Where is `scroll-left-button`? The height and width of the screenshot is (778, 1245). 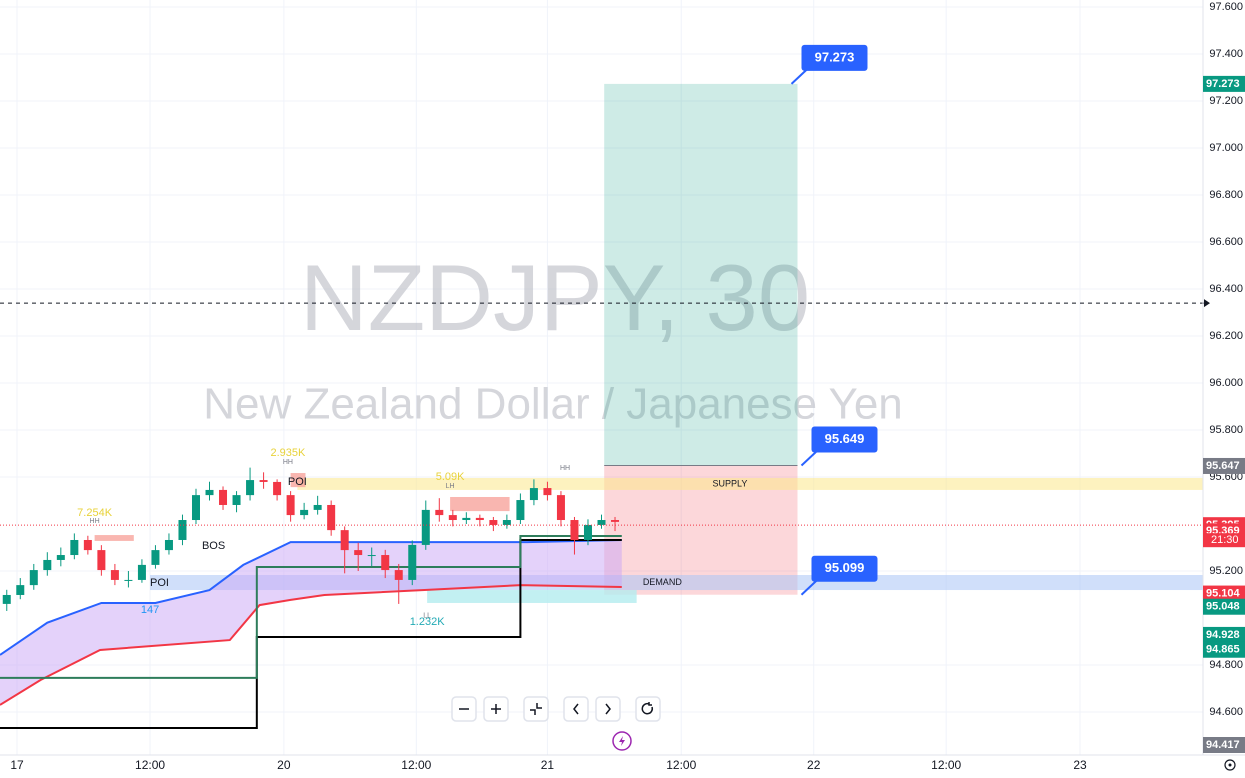 scroll-left-button is located at coordinates (576, 709).